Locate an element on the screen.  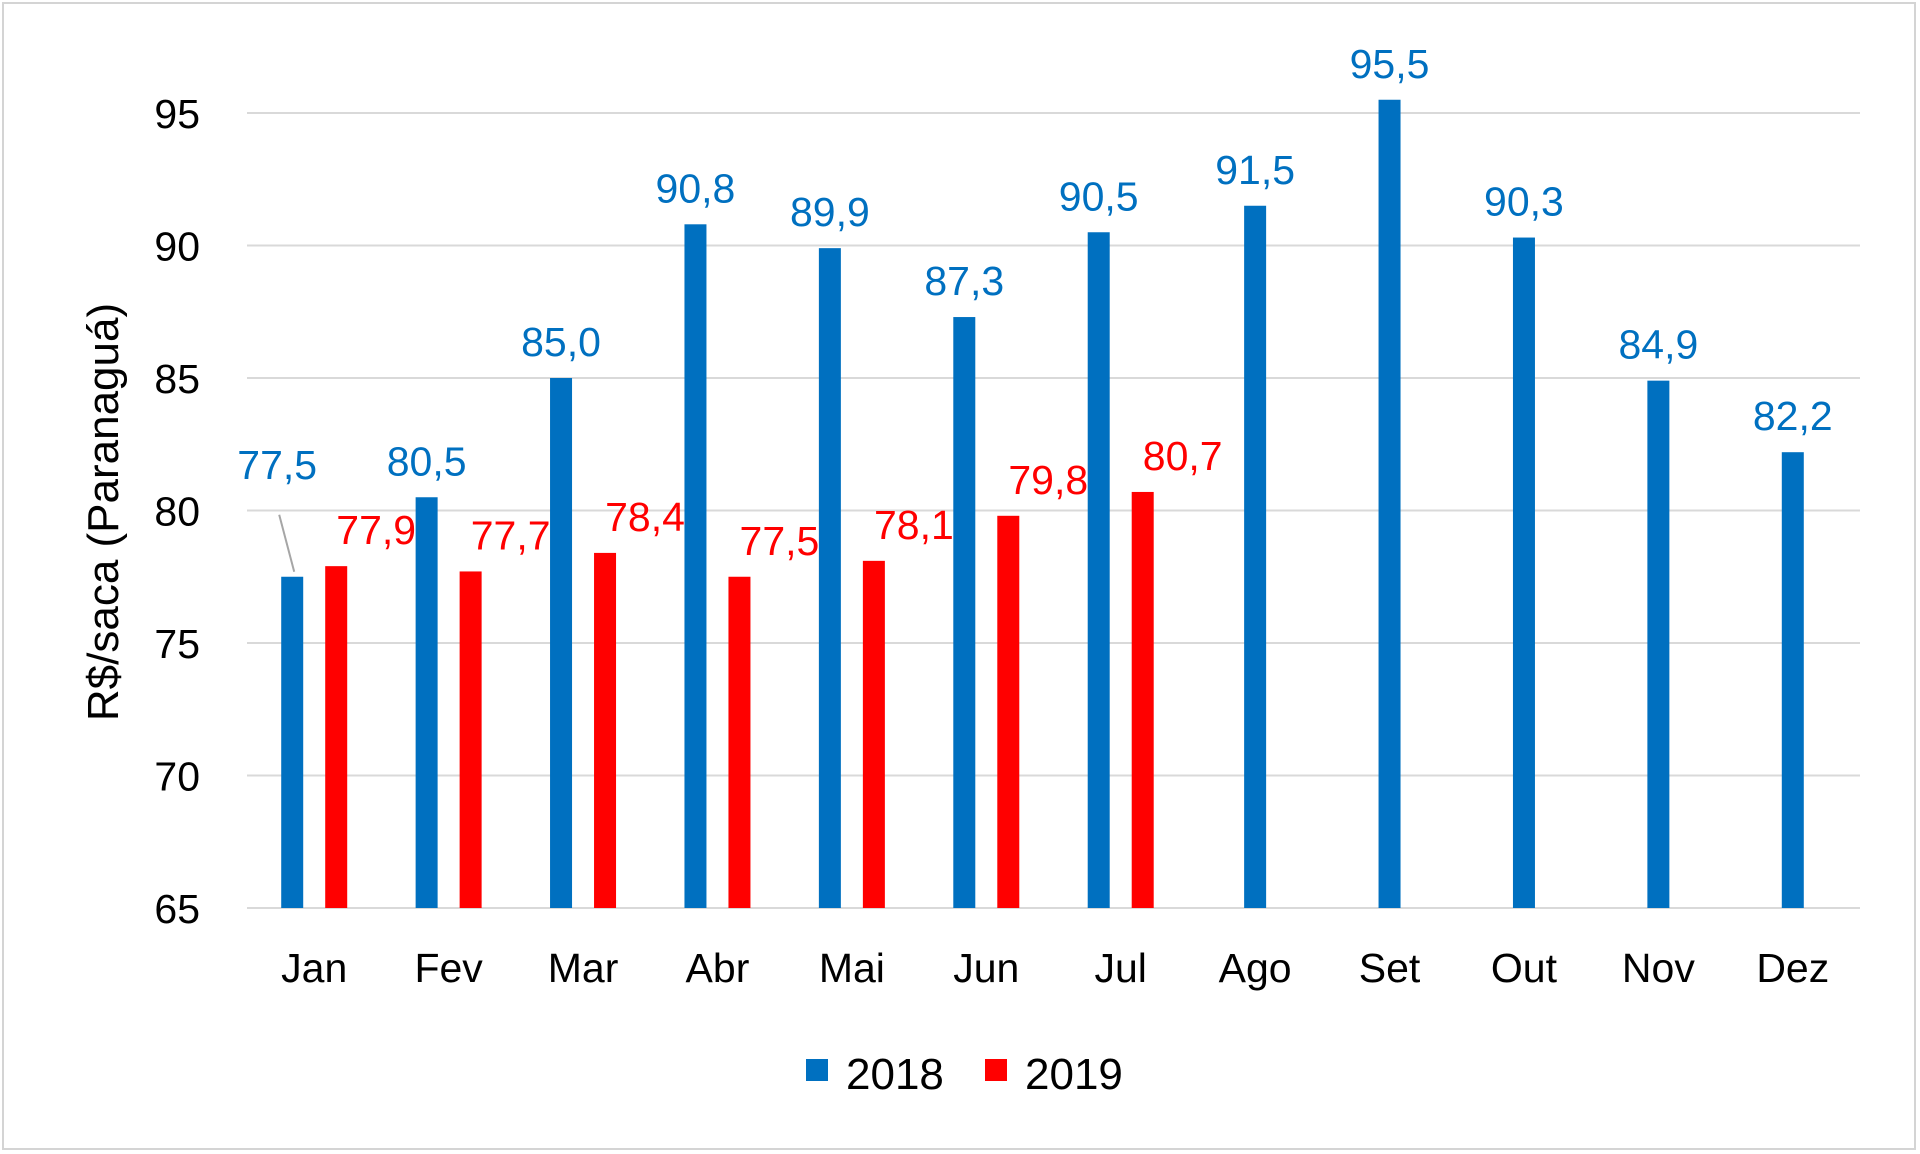
bar-2018-jun is located at coordinates (964, 612).